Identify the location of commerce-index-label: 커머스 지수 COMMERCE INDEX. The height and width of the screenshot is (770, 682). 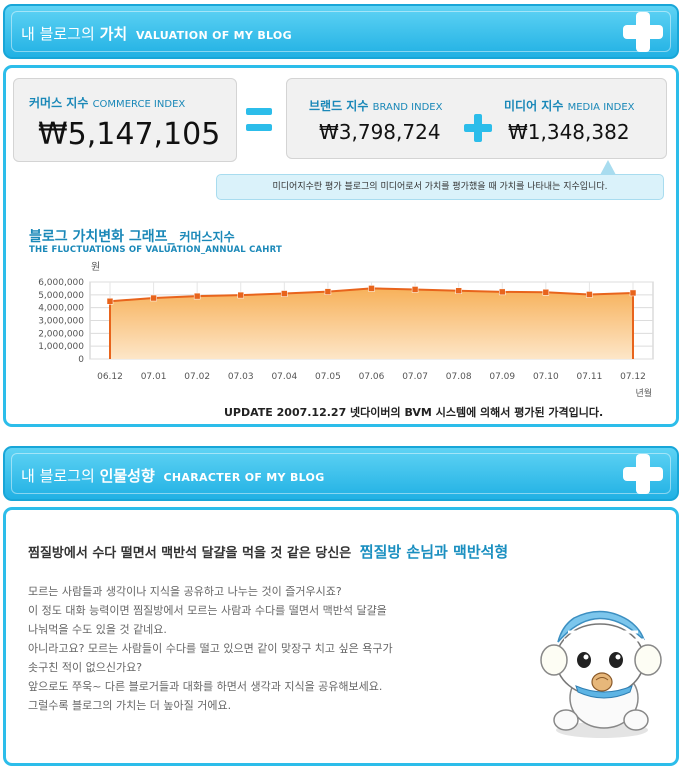
(107, 102).